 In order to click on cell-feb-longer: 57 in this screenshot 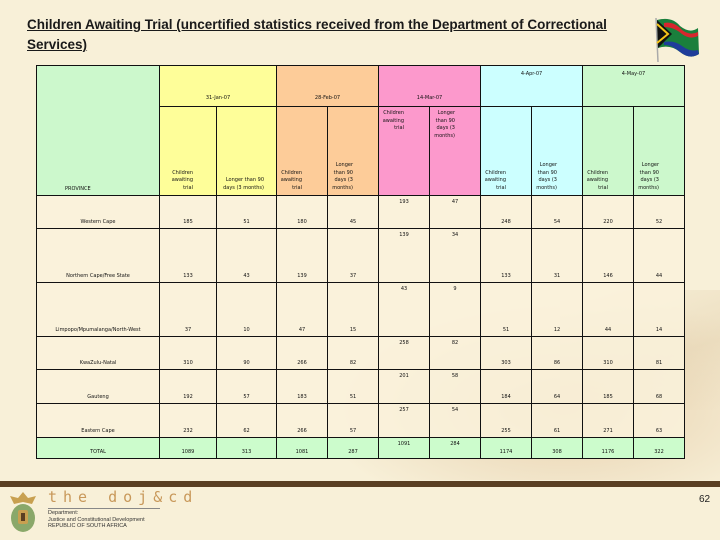, I will do `click(353, 420)`.